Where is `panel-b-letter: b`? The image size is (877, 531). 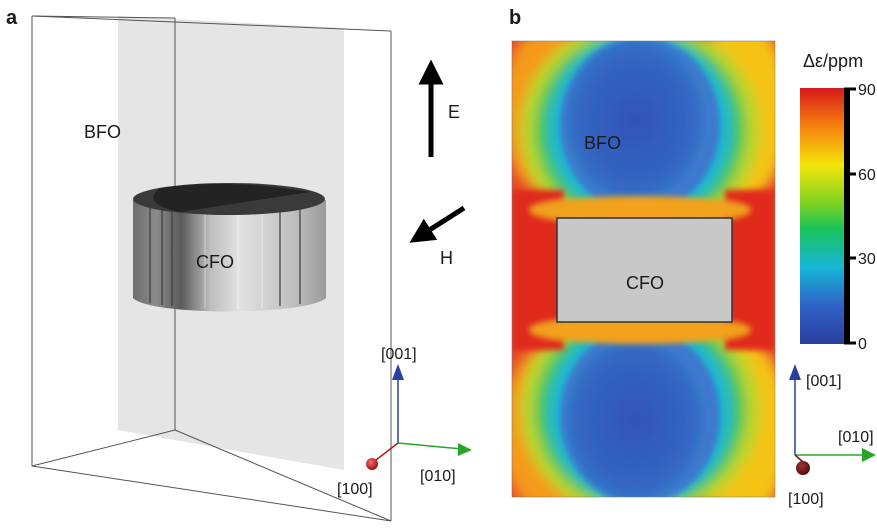
panel-b-letter: b is located at coordinates (515, 18).